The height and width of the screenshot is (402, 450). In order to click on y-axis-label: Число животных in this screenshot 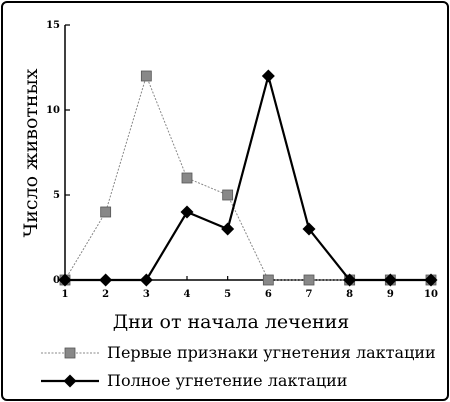, I will do `click(31, 152)`.